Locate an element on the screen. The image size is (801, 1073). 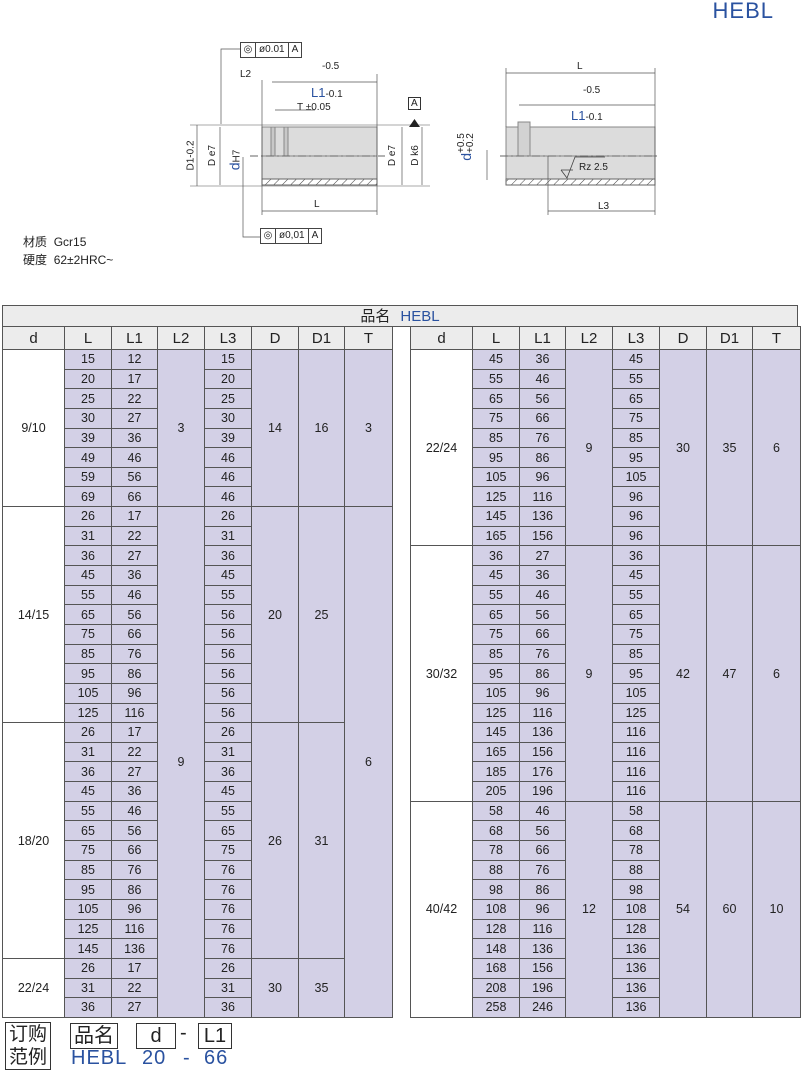
cell-L3: 136 is located at coordinates (636, 968).